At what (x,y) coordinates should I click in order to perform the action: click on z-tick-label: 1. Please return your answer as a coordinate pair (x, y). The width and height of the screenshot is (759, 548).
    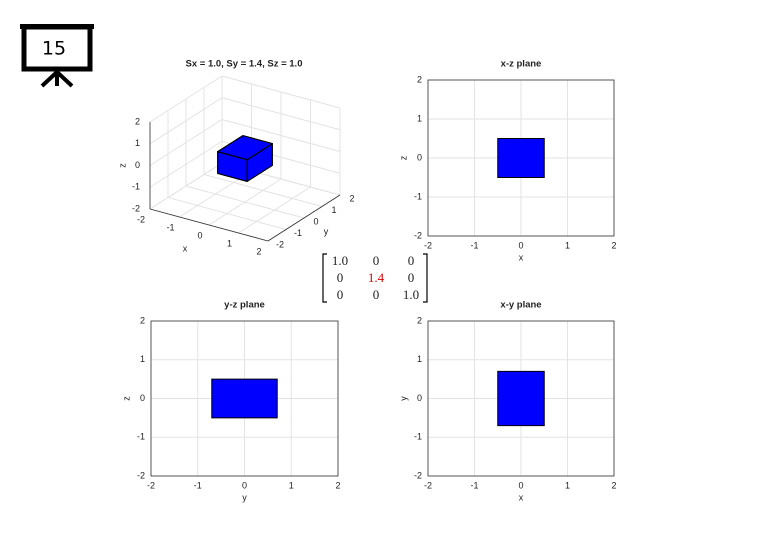
    Looking at the image, I should click on (137, 143).